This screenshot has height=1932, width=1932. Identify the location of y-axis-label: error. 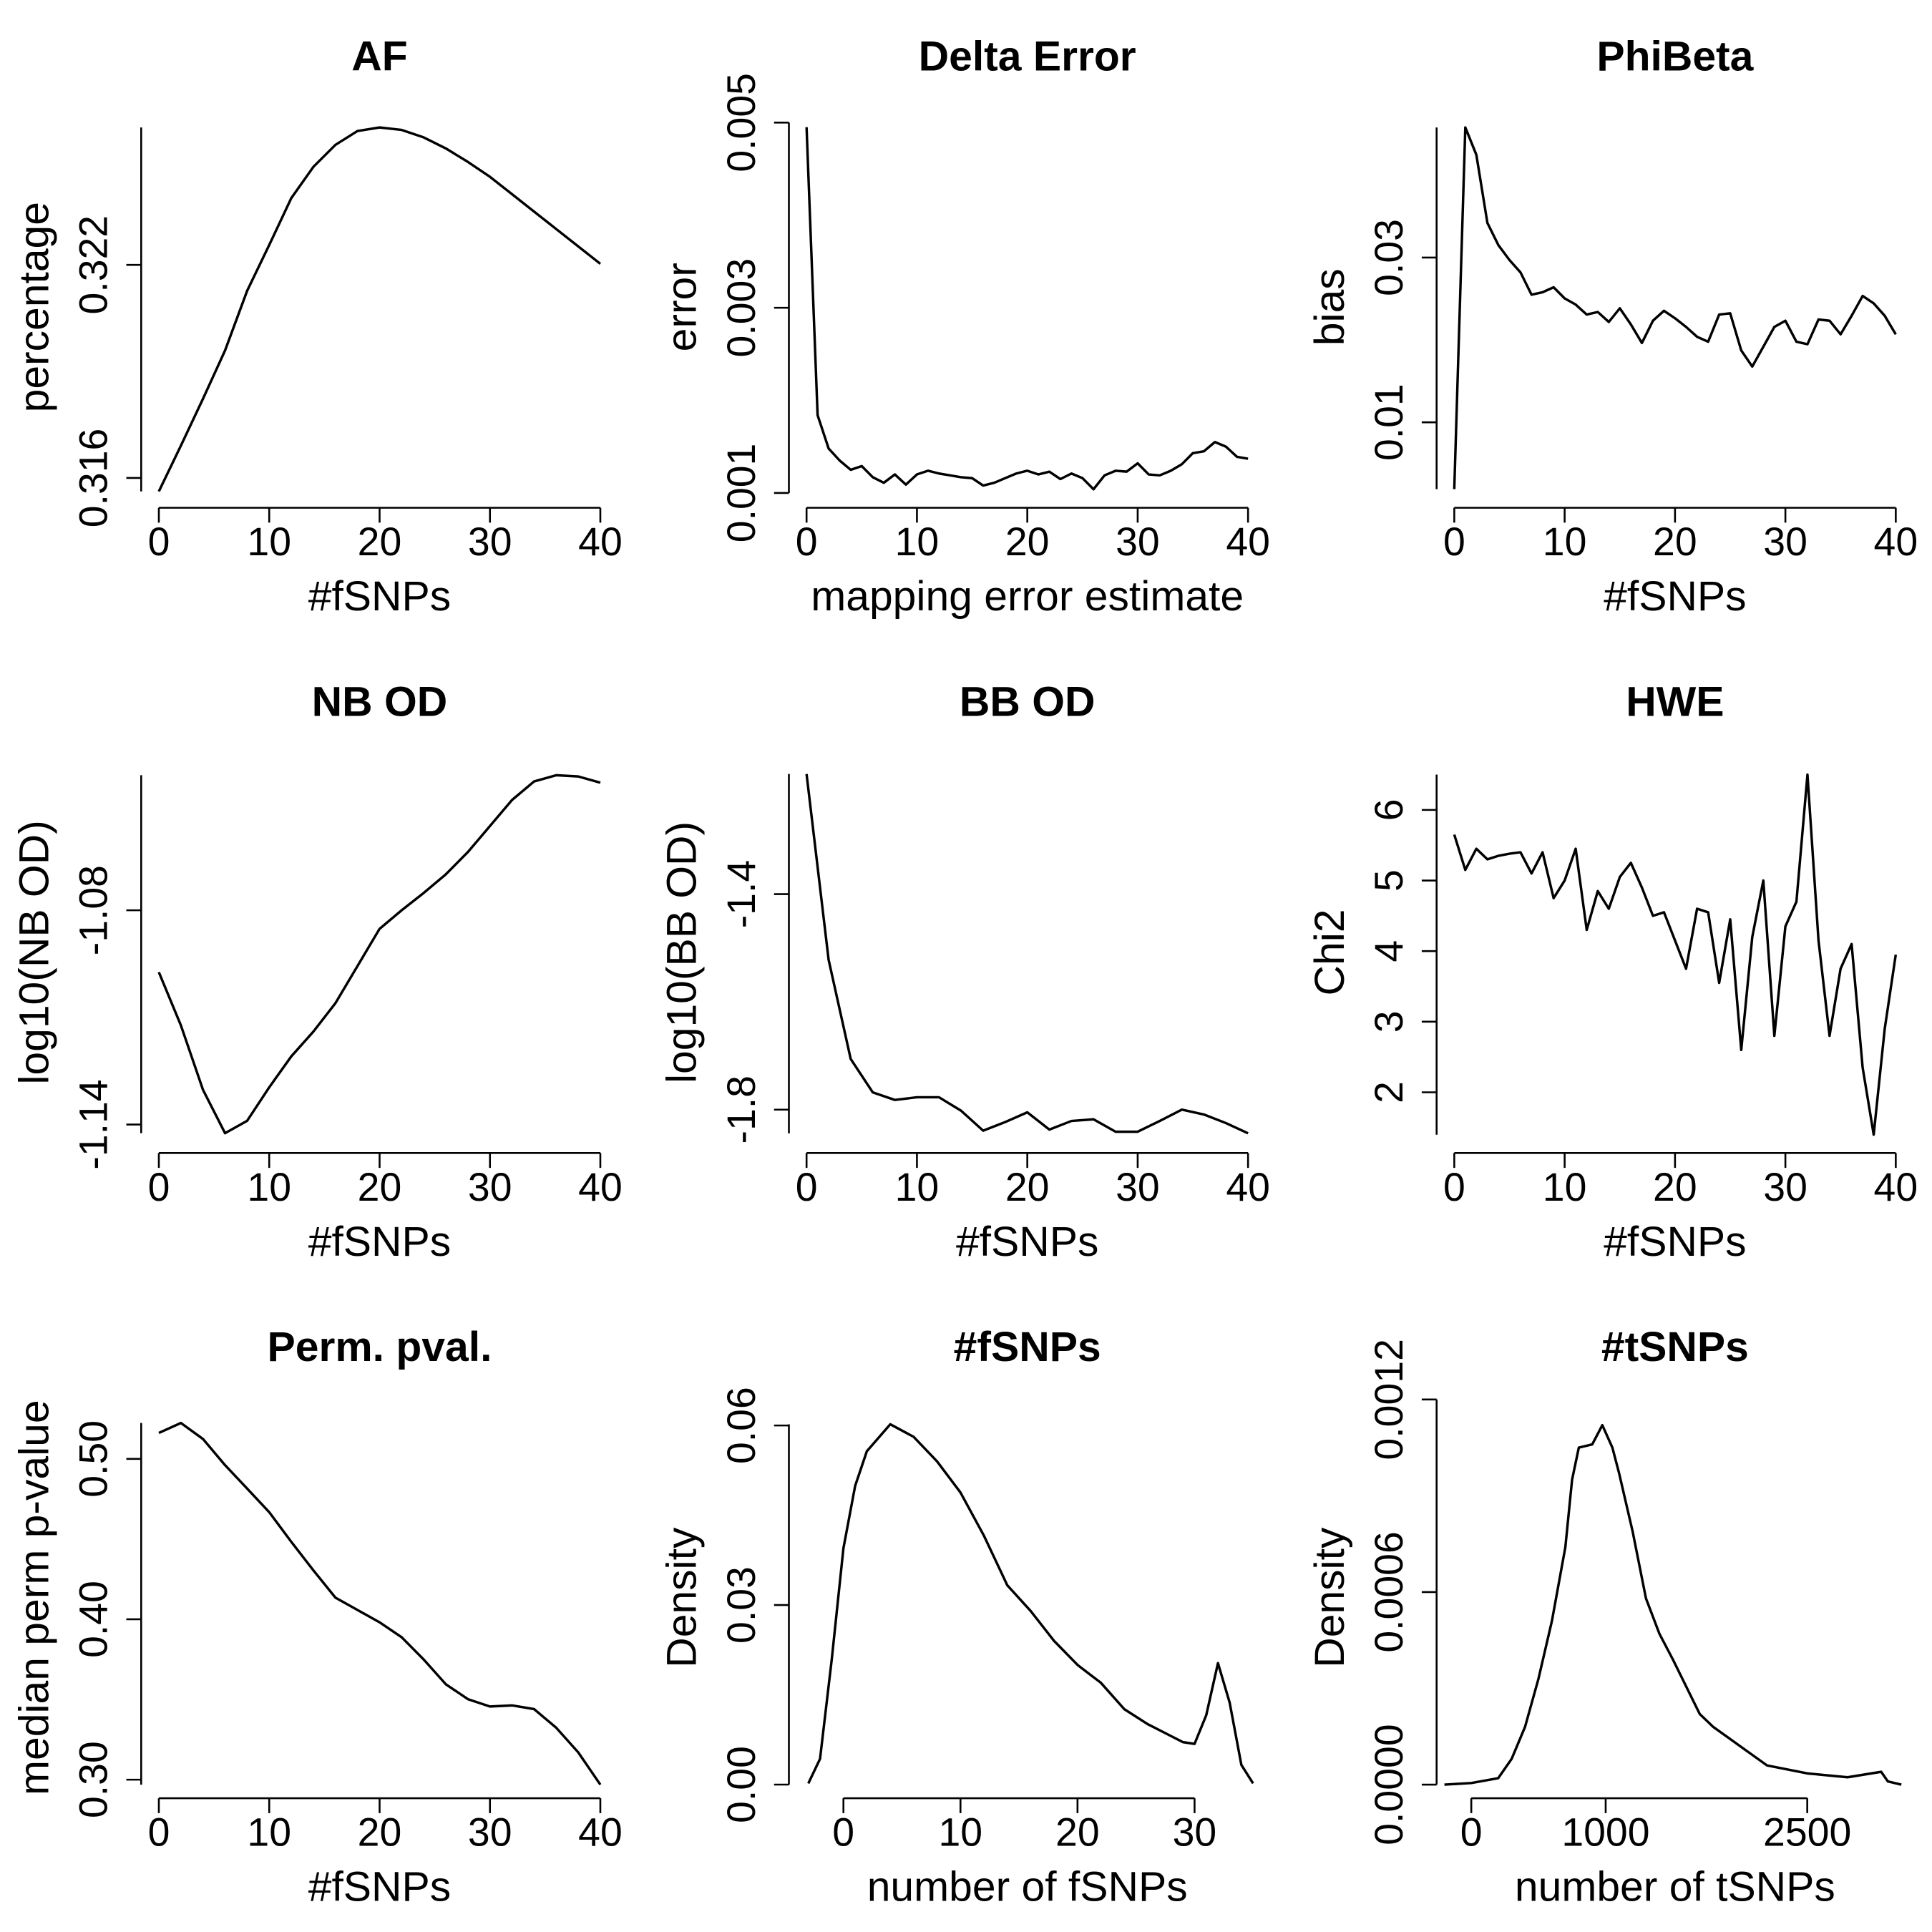
(682, 307).